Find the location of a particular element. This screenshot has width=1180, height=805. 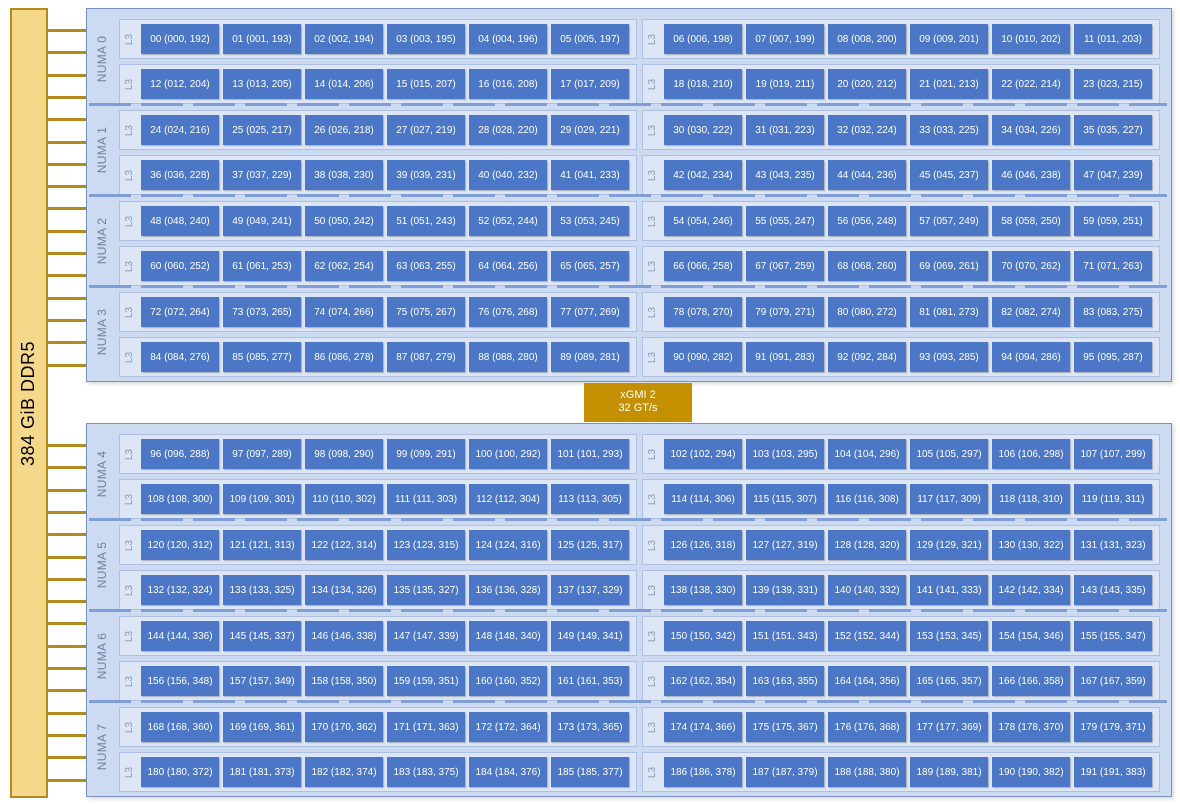

numa-label-text: NUMA 0 is located at coordinates (102, 59).